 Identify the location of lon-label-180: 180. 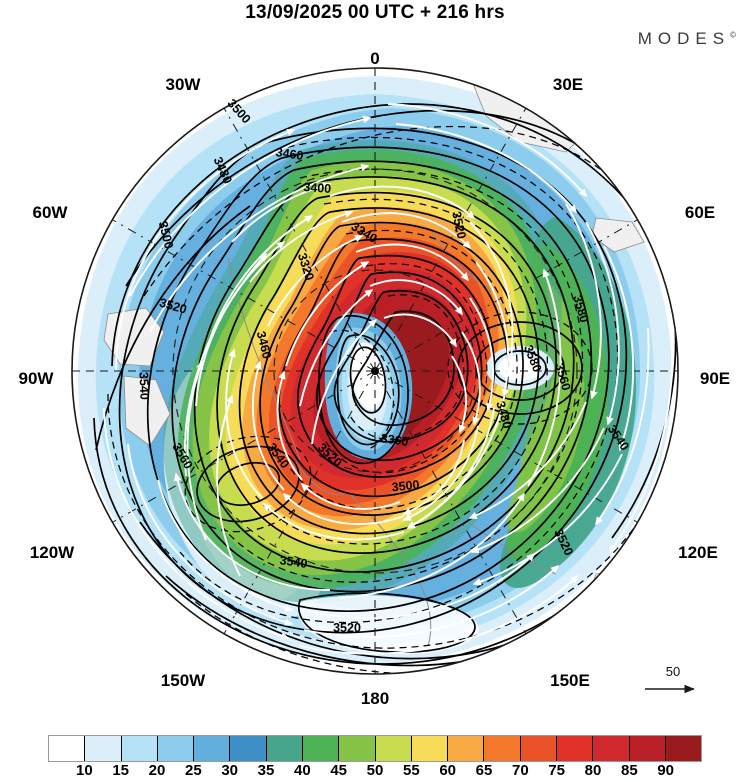
(375, 697).